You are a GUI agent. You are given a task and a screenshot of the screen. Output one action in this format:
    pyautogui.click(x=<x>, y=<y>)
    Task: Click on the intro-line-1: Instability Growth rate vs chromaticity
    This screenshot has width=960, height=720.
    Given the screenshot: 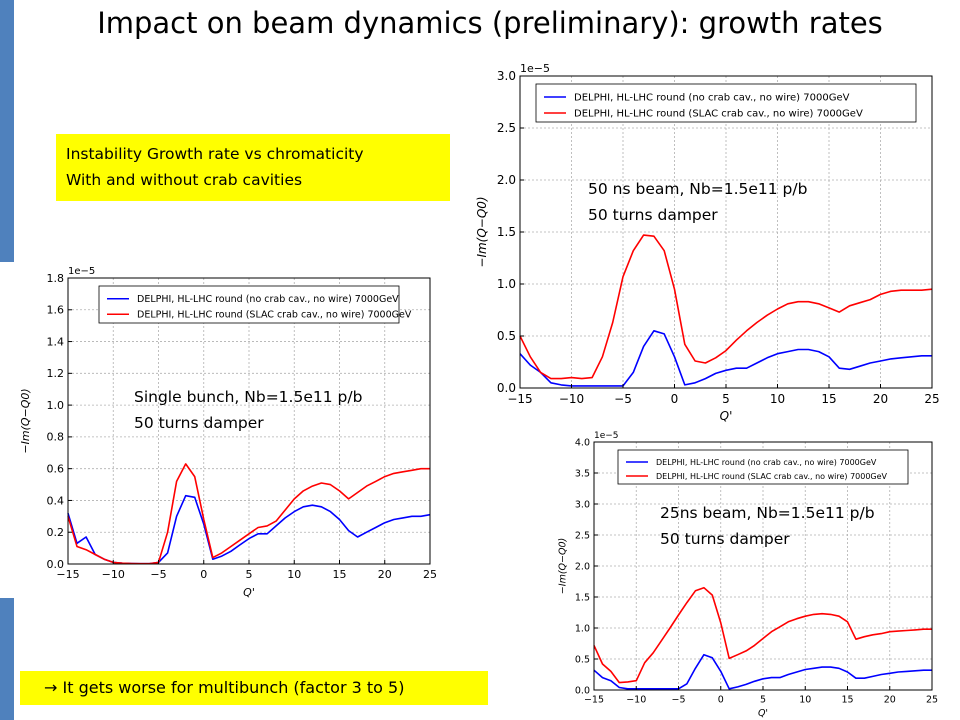 What is the action you would take?
    pyautogui.click(x=215, y=154)
    